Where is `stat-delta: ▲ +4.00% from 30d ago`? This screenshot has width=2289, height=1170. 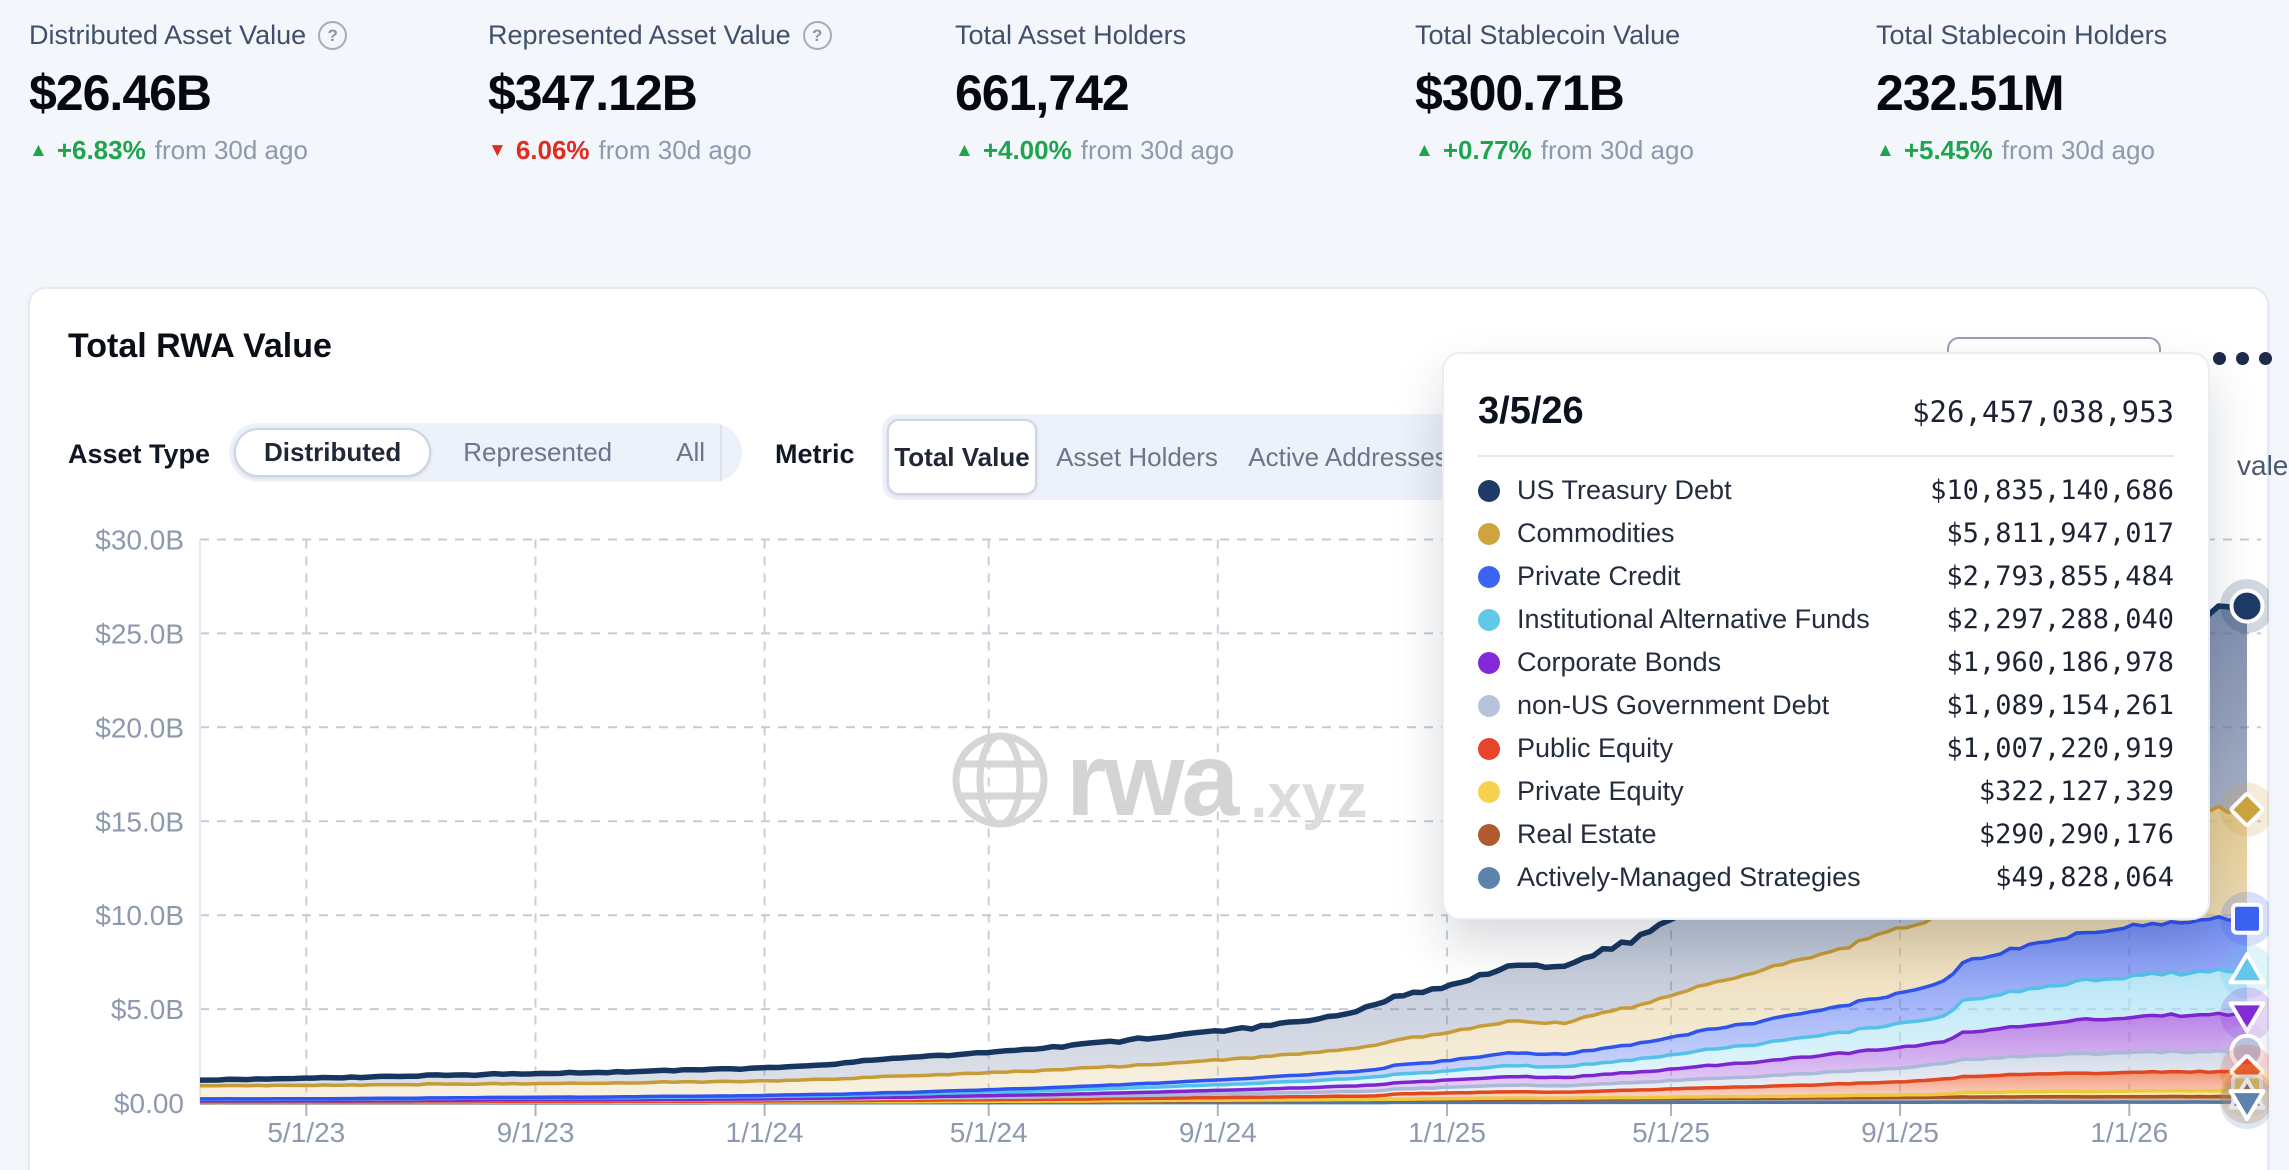
stat-delta: ▲ +4.00% from 30d ago is located at coordinates (1094, 150).